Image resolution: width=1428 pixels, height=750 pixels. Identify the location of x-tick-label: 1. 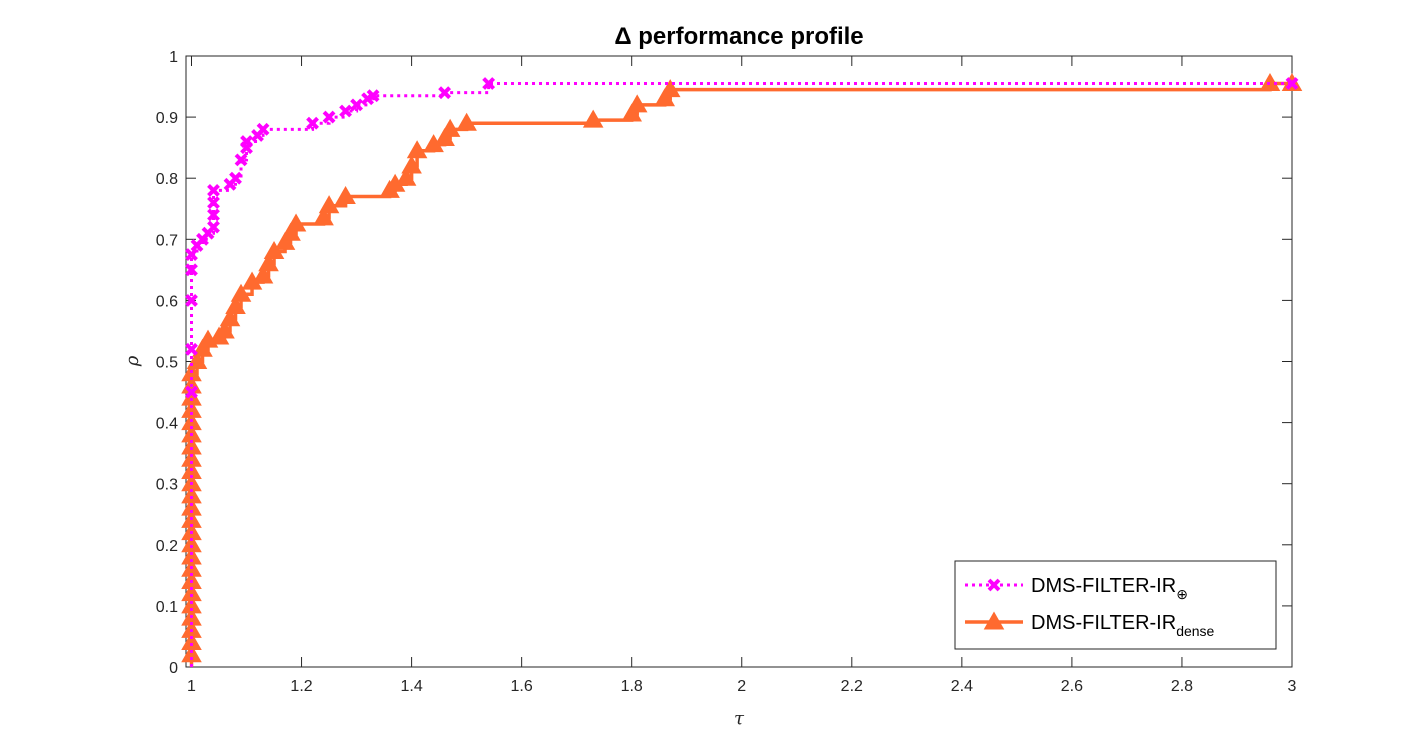
(191, 686).